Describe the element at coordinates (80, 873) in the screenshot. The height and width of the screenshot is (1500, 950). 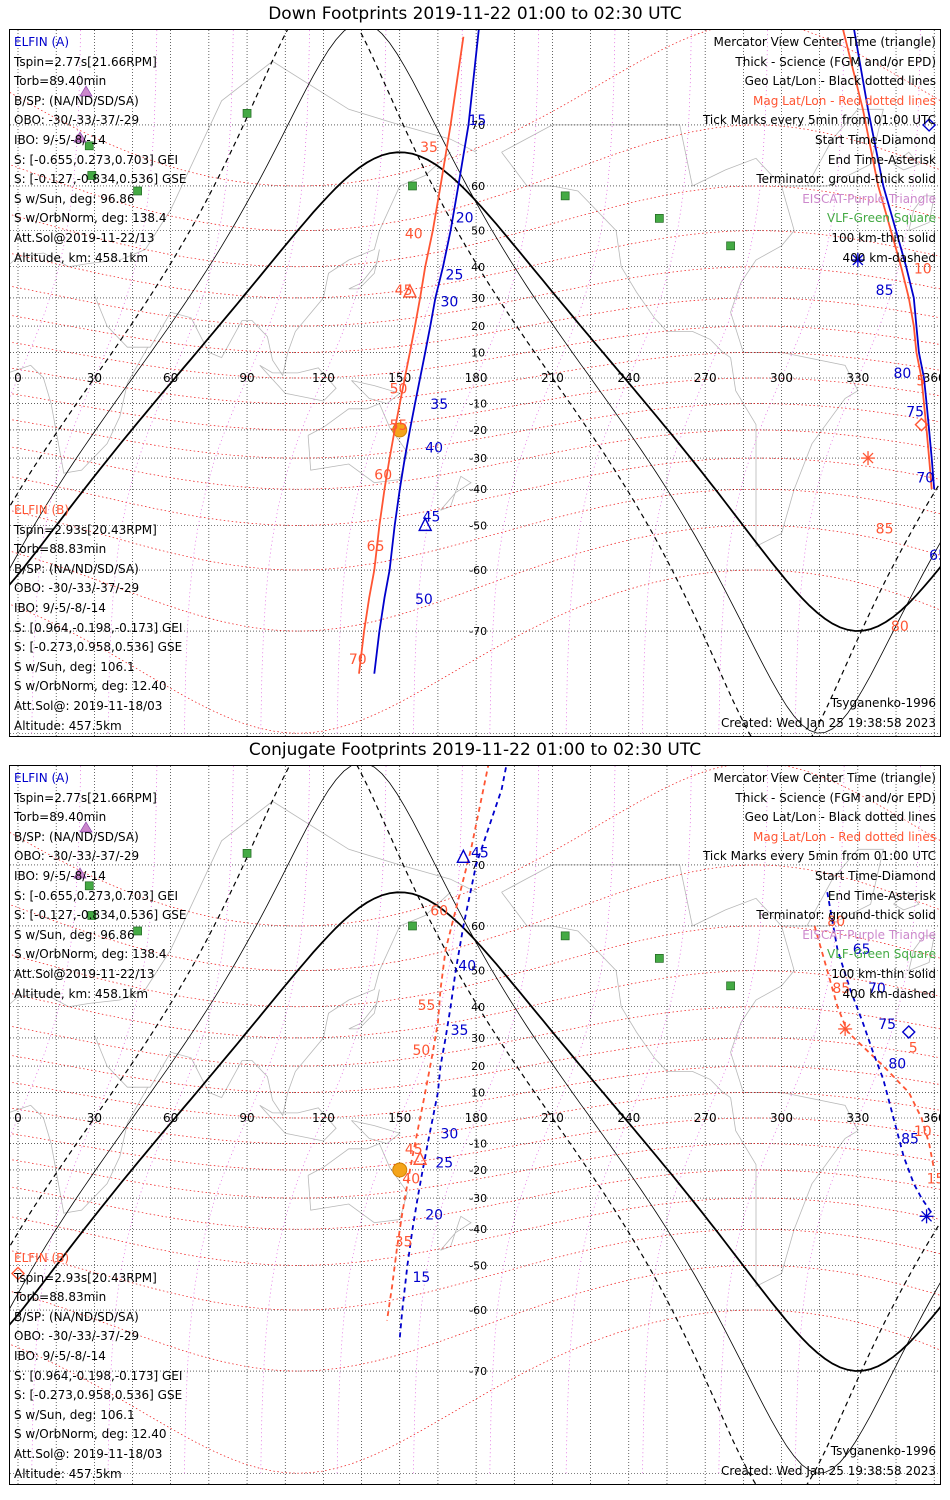
I see `eiscat-marker` at that location.